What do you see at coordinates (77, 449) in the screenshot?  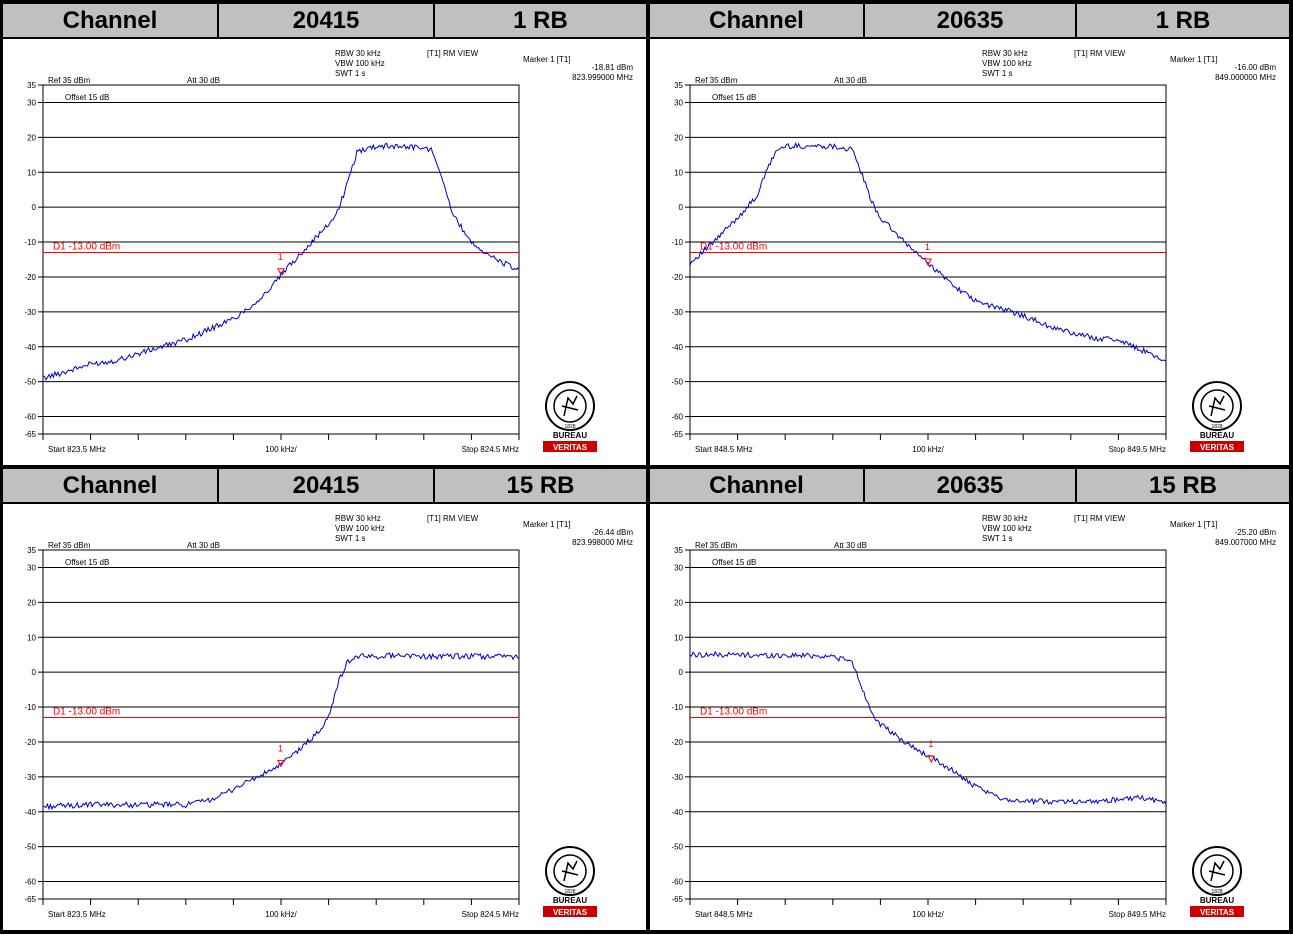 I see `start-frequency-label: Start 823.5 MHz` at bounding box center [77, 449].